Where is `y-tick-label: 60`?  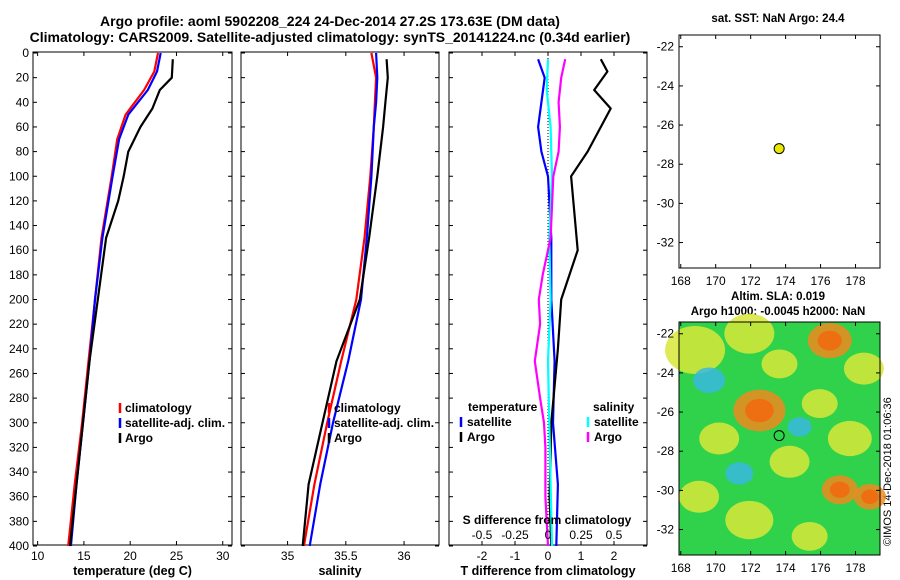 y-tick-label: 60 is located at coordinates (23, 127).